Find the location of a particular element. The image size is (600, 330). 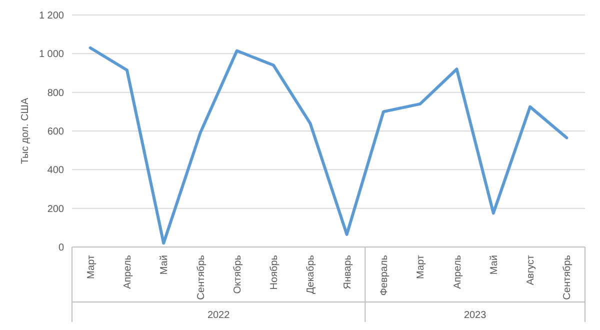

y-tick-label: 1 000 is located at coordinates (51, 54).